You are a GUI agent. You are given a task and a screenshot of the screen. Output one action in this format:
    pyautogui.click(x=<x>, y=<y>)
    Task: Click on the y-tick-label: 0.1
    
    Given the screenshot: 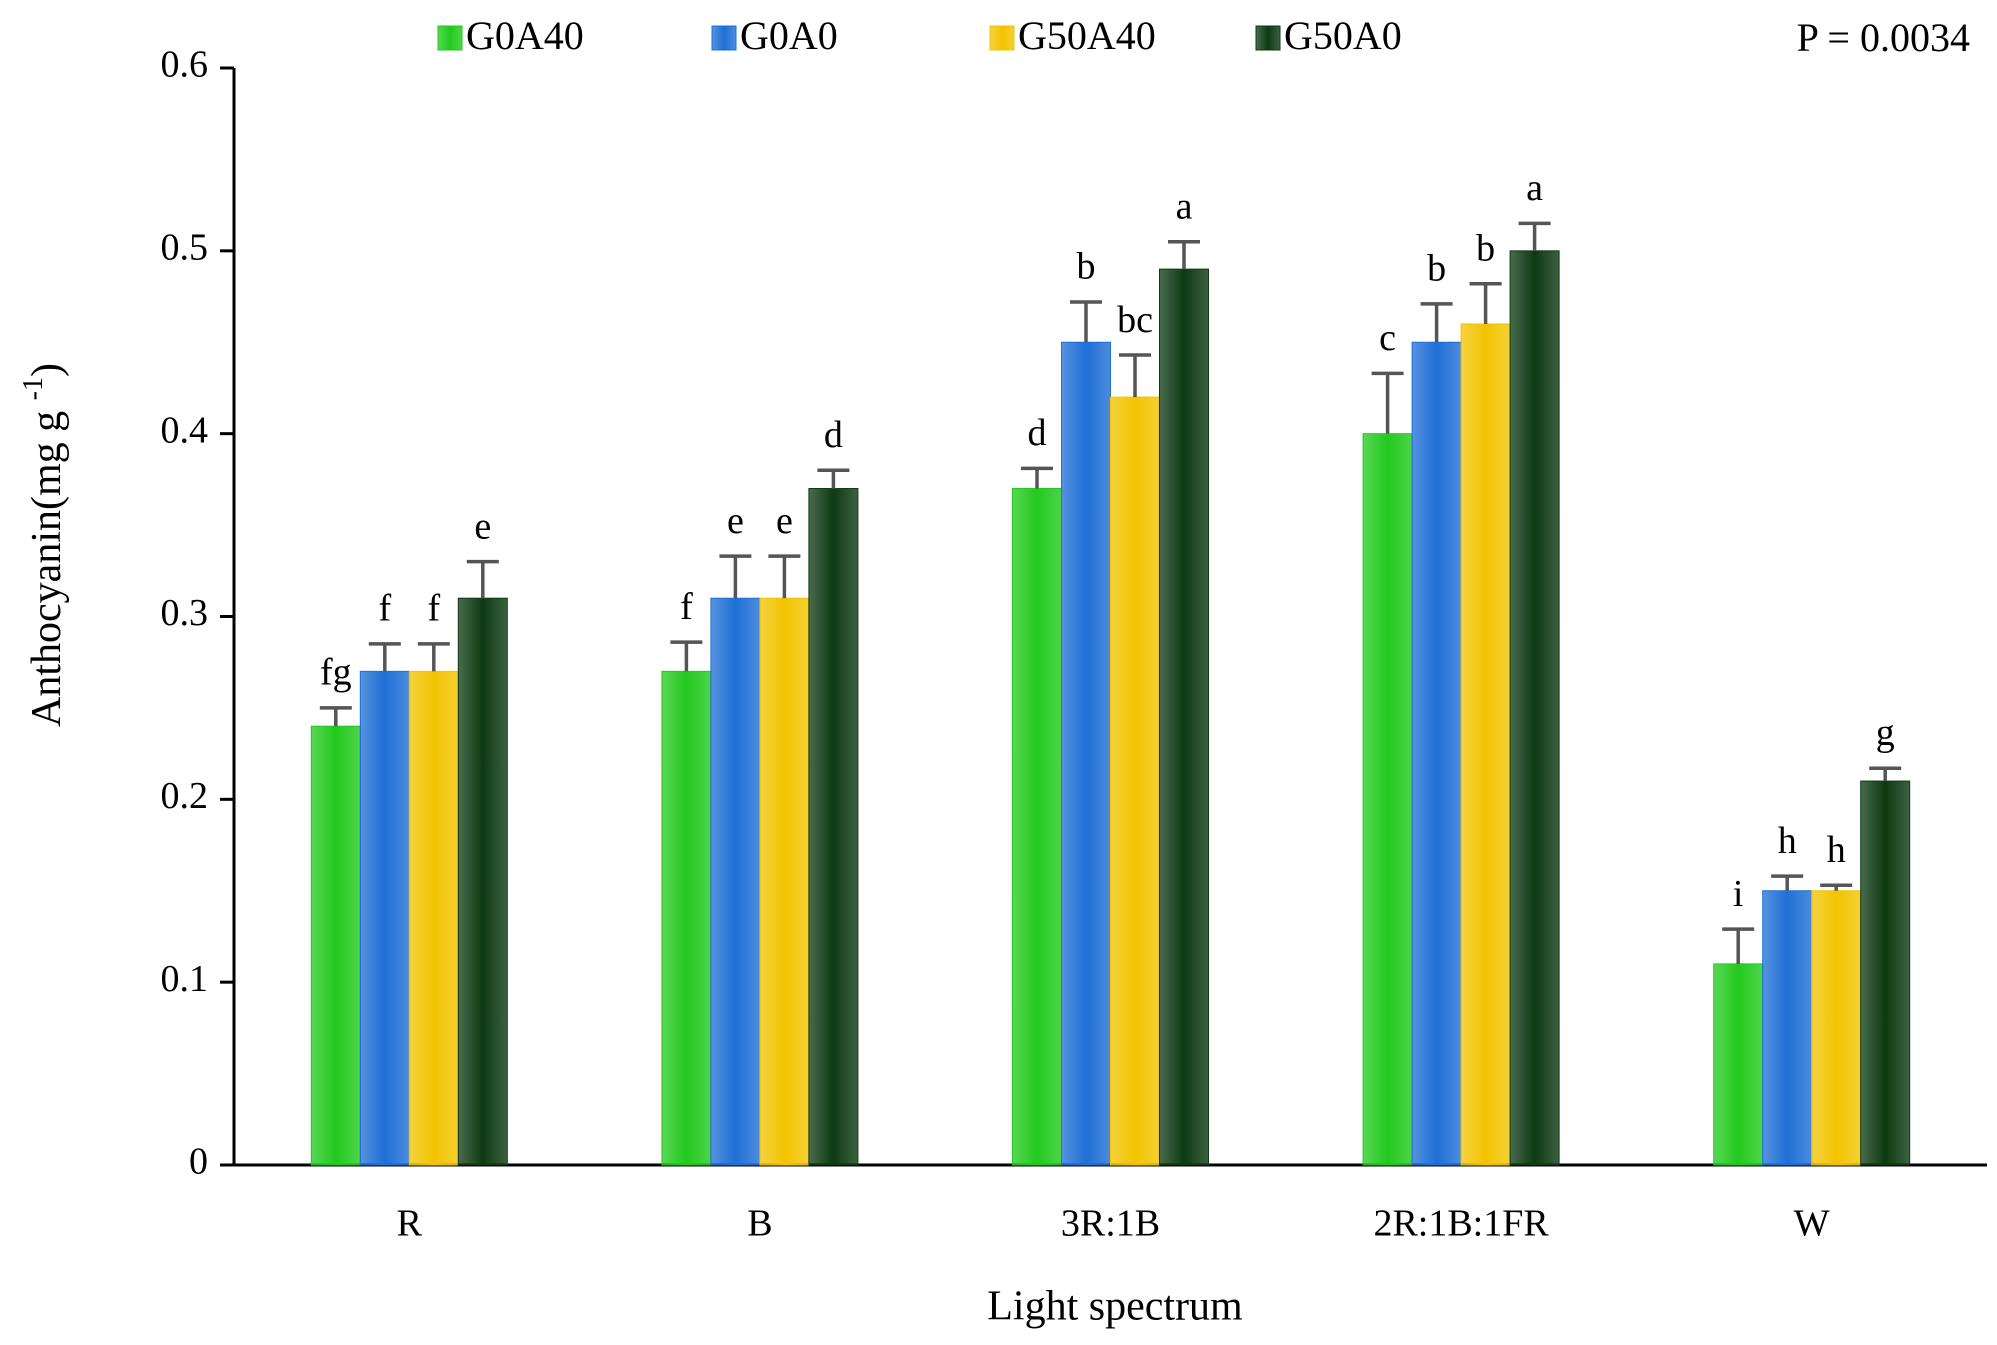 What is the action you would take?
    pyautogui.click(x=185, y=979)
    